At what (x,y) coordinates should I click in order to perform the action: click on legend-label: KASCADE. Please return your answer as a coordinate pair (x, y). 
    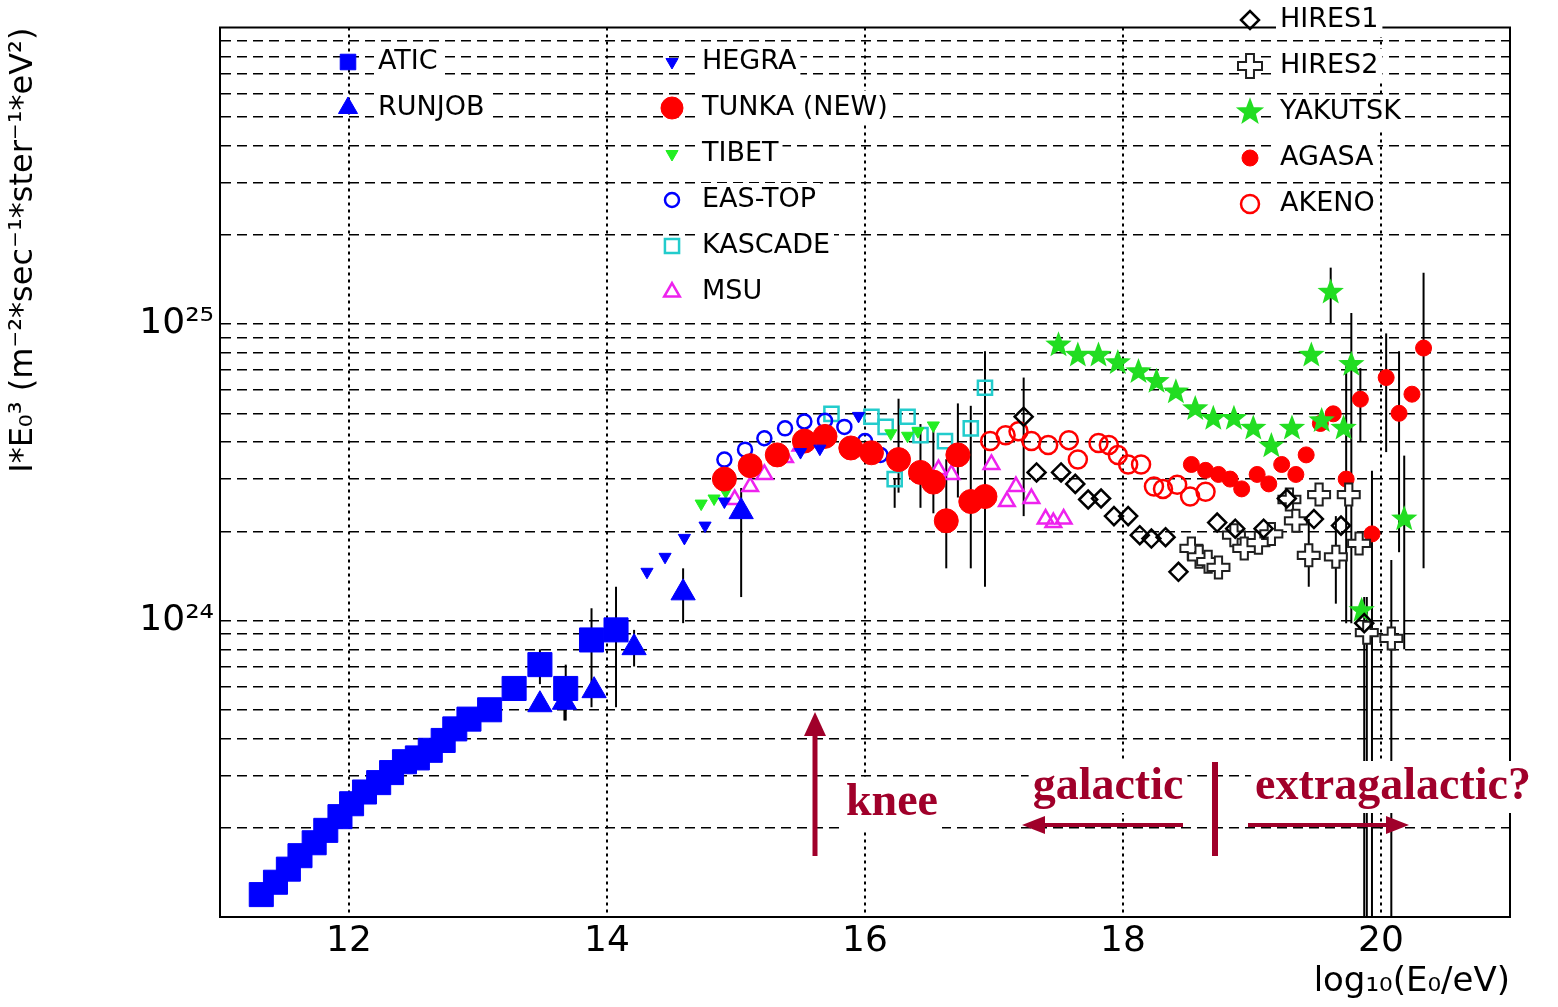
    Looking at the image, I should click on (766, 244).